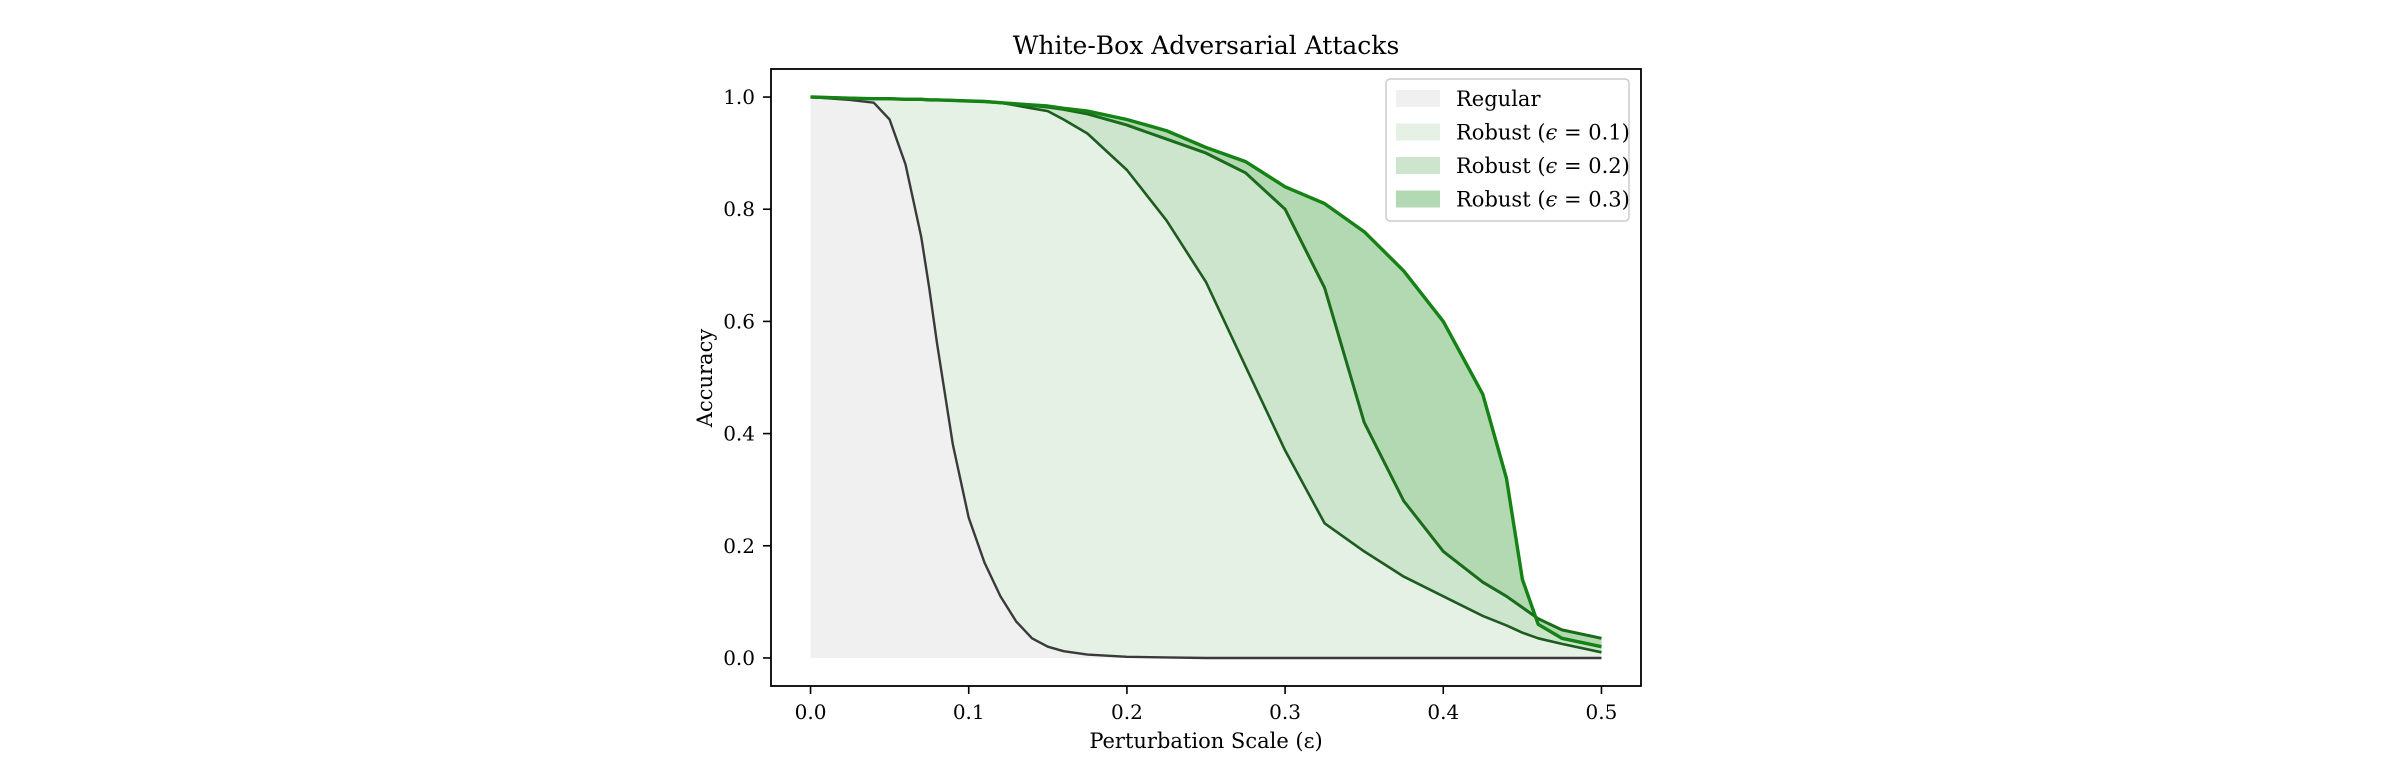 The width and height of the screenshot is (2400, 784). I want to click on y-tick-label: 0.0, so click(739, 658).